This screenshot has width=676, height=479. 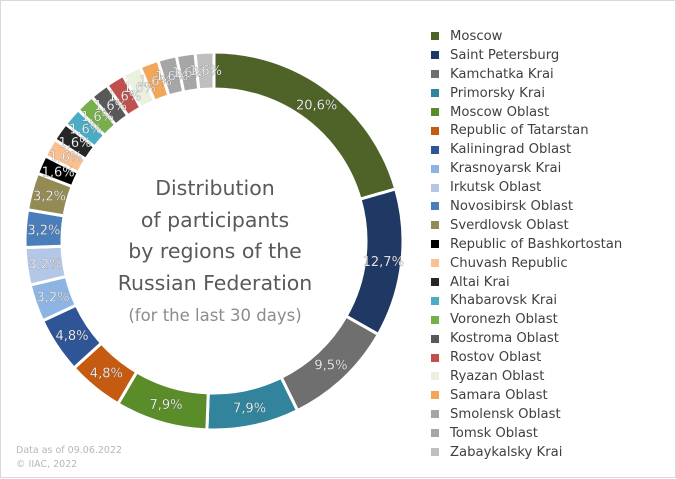 What do you see at coordinates (553, 433) in the screenshot?
I see `legend-item: Tomsk Oblast` at bounding box center [553, 433].